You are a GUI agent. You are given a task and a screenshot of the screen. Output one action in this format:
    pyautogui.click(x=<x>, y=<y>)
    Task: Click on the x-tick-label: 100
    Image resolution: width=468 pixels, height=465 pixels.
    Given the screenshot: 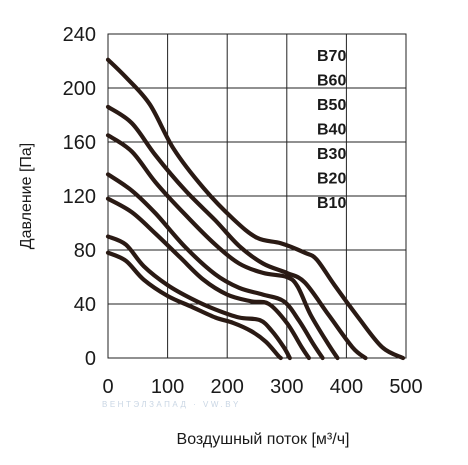 What is the action you would take?
    pyautogui.click(x=167, y=387)
    